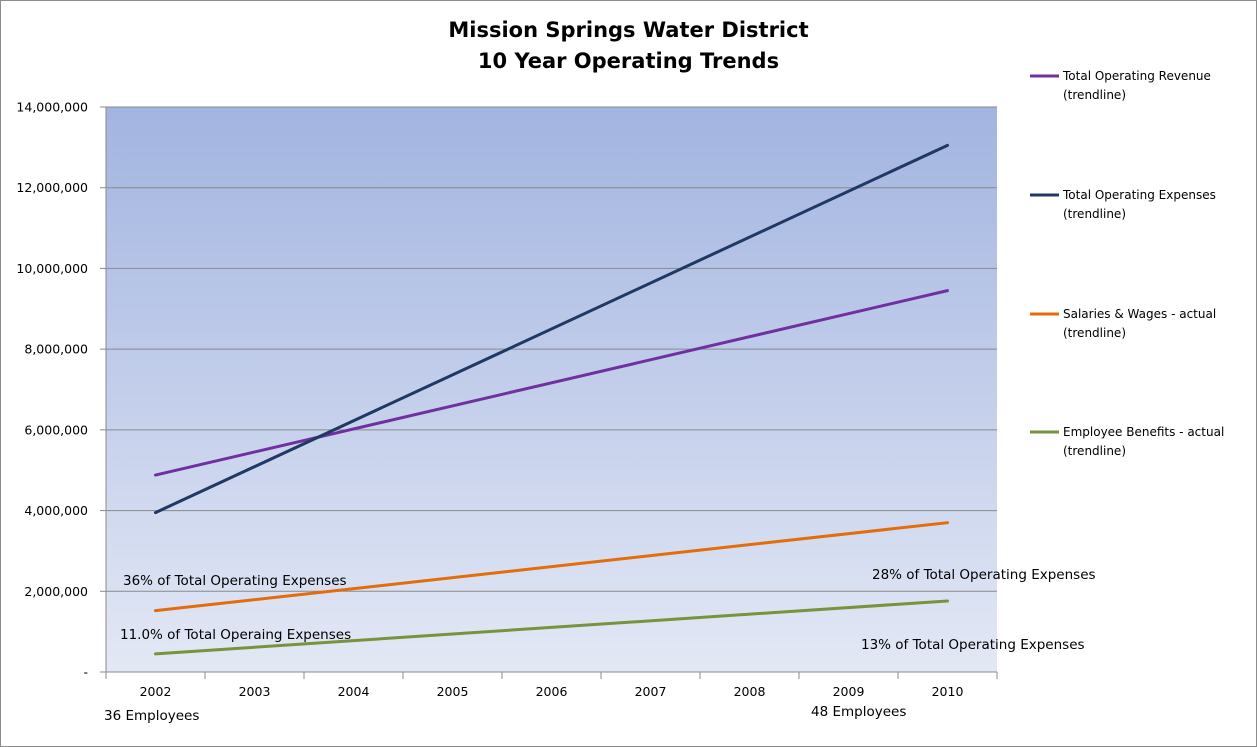  I want to click on x-tick-label: 2006, so click(552, 691).